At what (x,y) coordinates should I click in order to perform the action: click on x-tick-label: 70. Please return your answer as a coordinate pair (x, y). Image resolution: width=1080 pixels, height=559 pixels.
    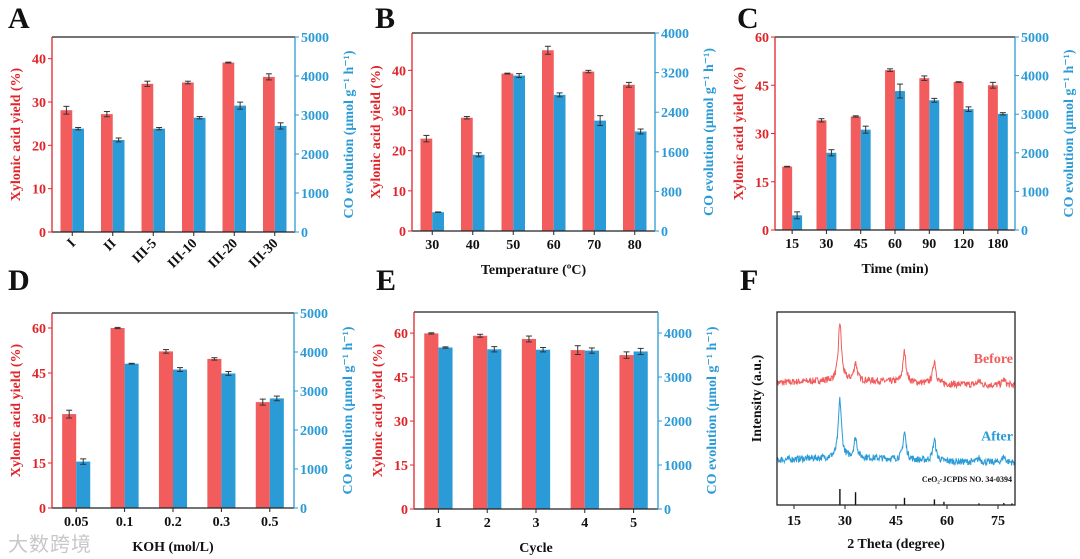
    Looking at the image, I should click on (594, 245).